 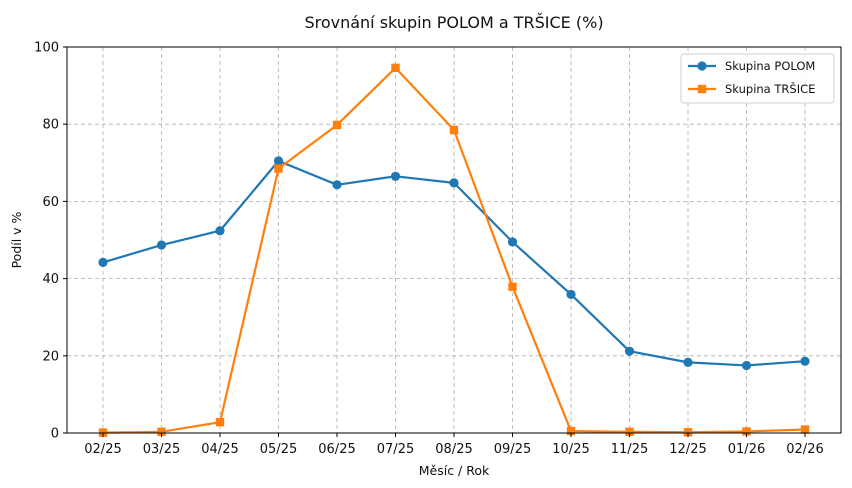 I want to click on legend-label: Skupina TRŠICE, so click(x=770, y=88).